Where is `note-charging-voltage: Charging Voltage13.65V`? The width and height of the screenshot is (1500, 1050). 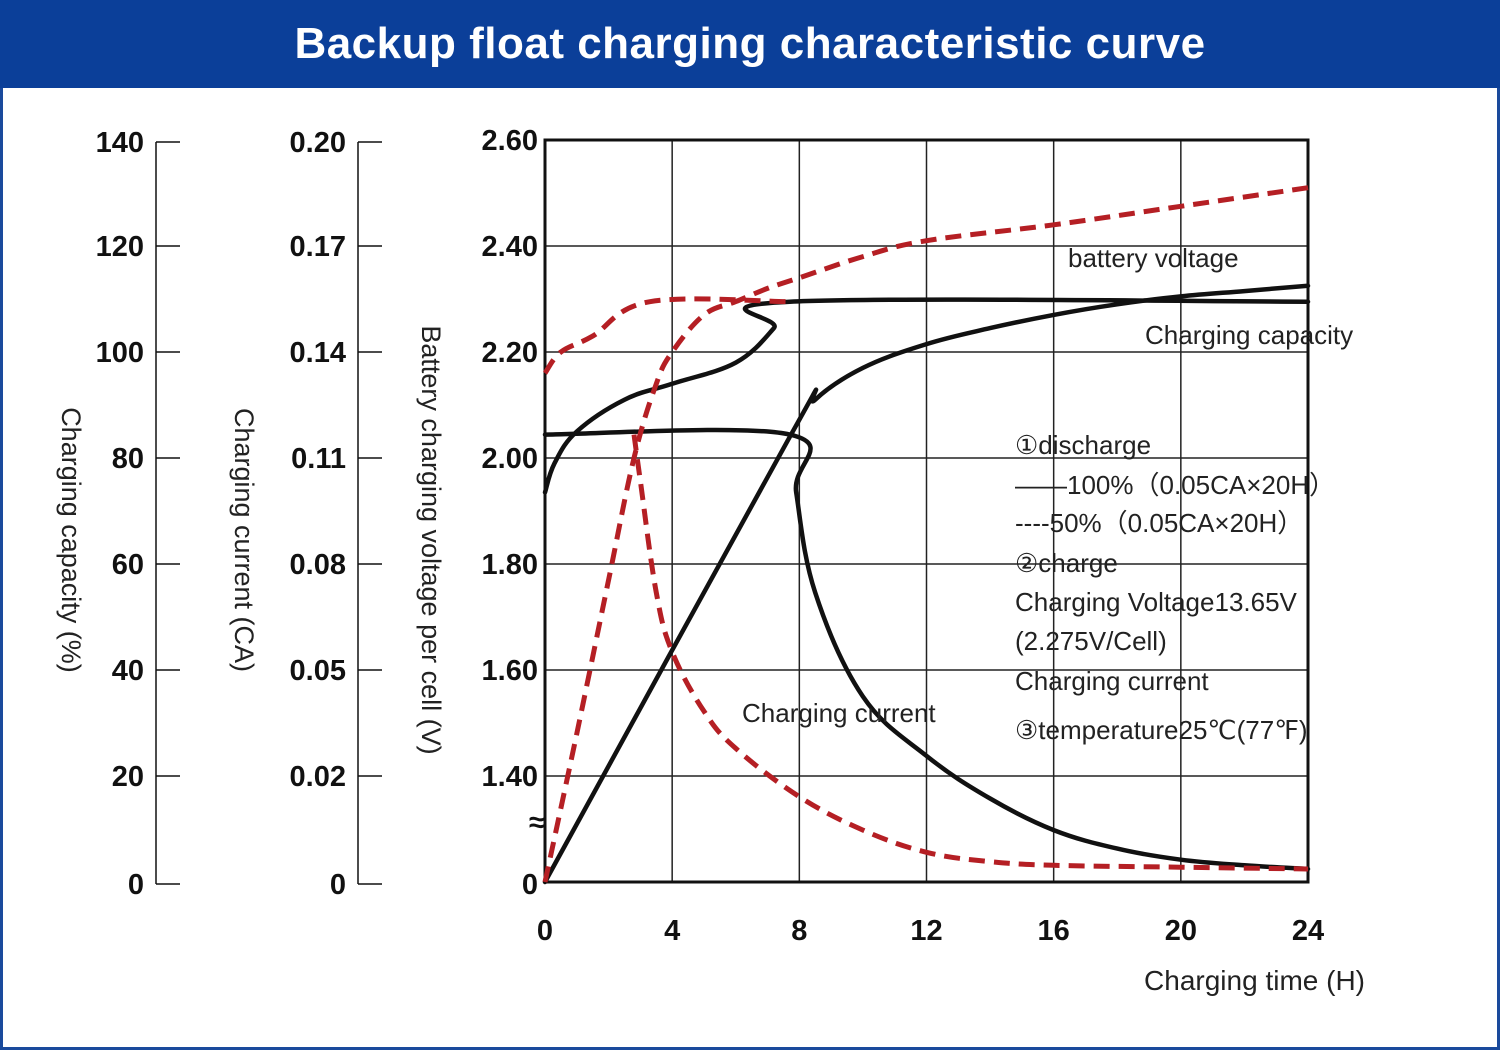
note-charging-voltage: Charging Voltage13.65V is located at coordinates (1156, 602).